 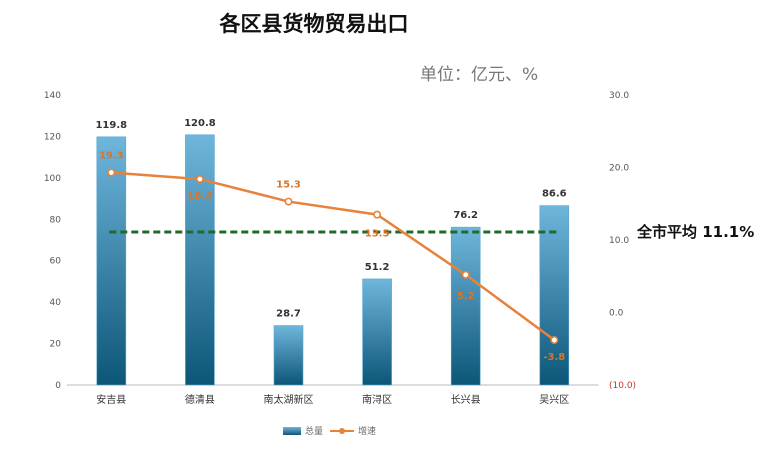 I want to click on bar-data-label: 86.6, so click(x=554, y=194).